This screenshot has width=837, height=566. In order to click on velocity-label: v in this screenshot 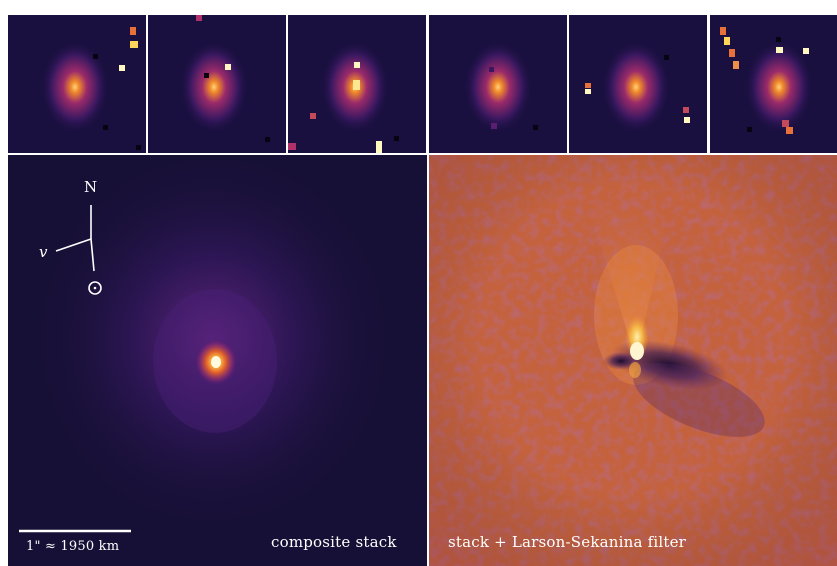, I will do `click(43, 252)`.